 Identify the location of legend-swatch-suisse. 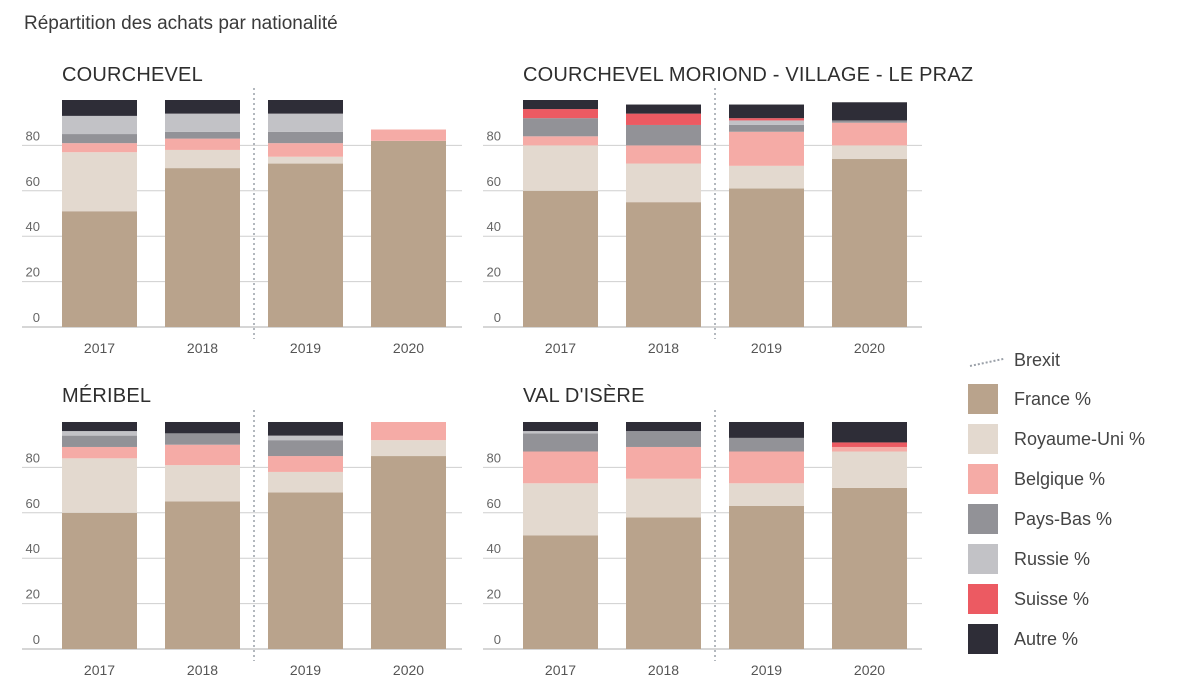
(983, 599).